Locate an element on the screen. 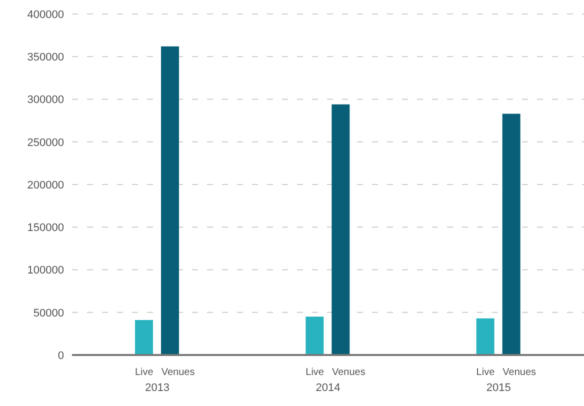 Image resolution: width=584 pixels, height=406 pixels. y-tick-label: 50000 is located at coordinates (48, 313).